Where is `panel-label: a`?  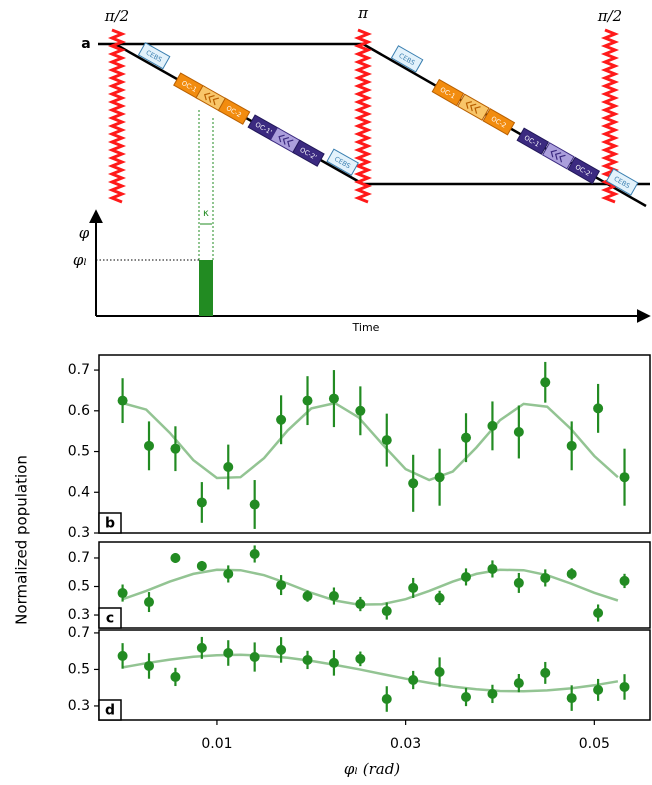
panel-label: a is located at coordinates (85, 44).